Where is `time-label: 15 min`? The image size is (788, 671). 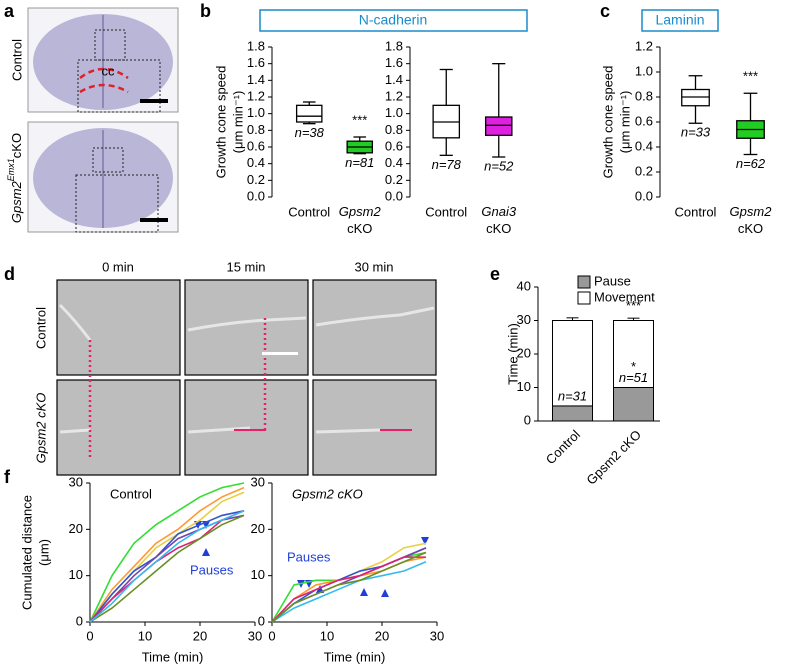 time-label: 15 min is located at coordinates (245, 266).